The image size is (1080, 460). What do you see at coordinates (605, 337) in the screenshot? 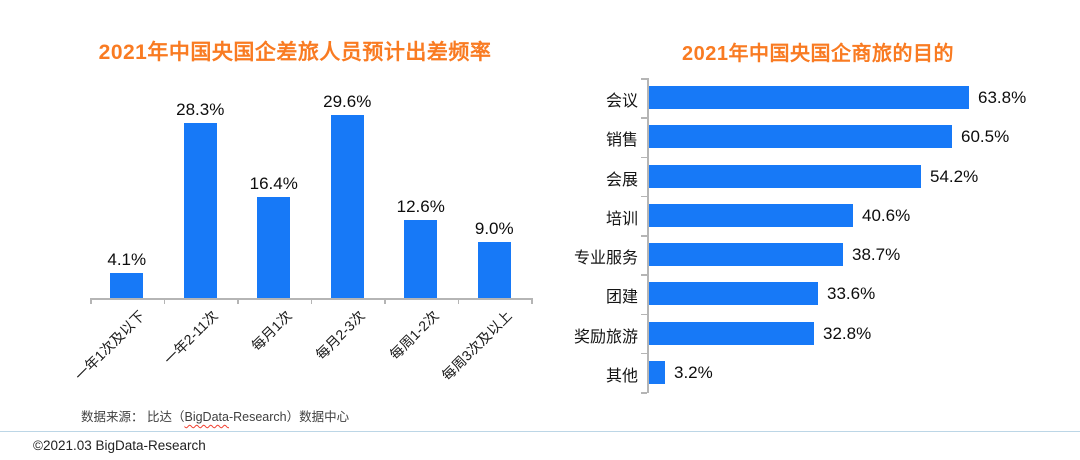
I see `y-category-label: 奖励旅游` at bounding box center [605, 337].